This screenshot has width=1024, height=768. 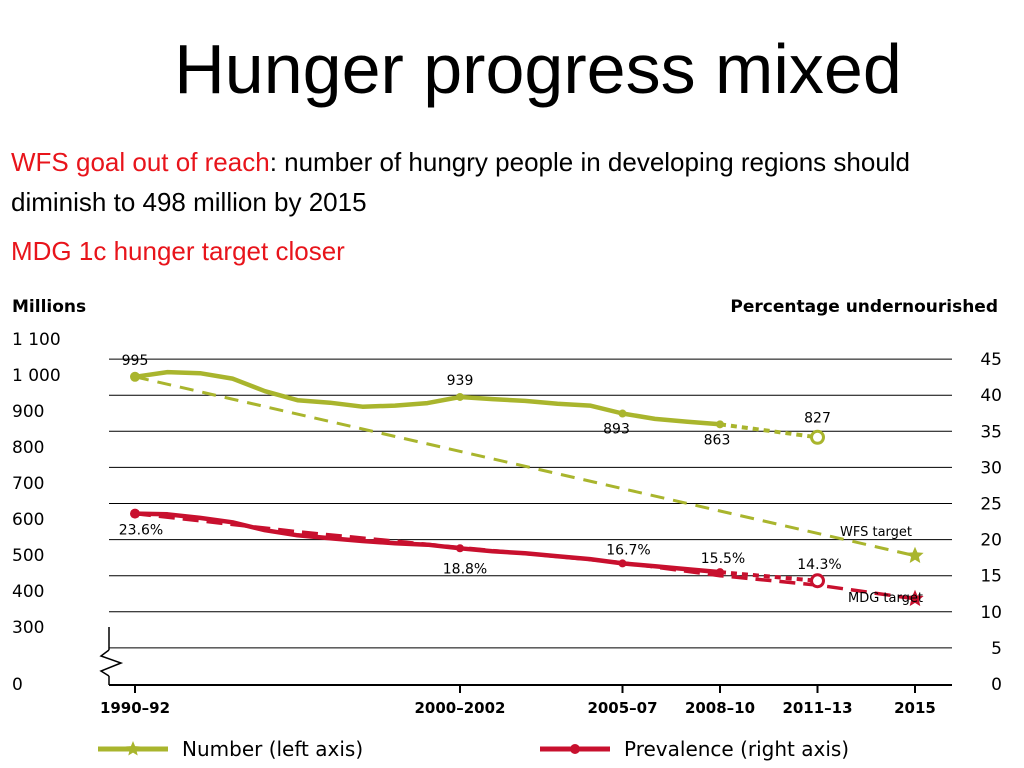 I want to click on left-tick-label: 600, so click(x=28, y=520).